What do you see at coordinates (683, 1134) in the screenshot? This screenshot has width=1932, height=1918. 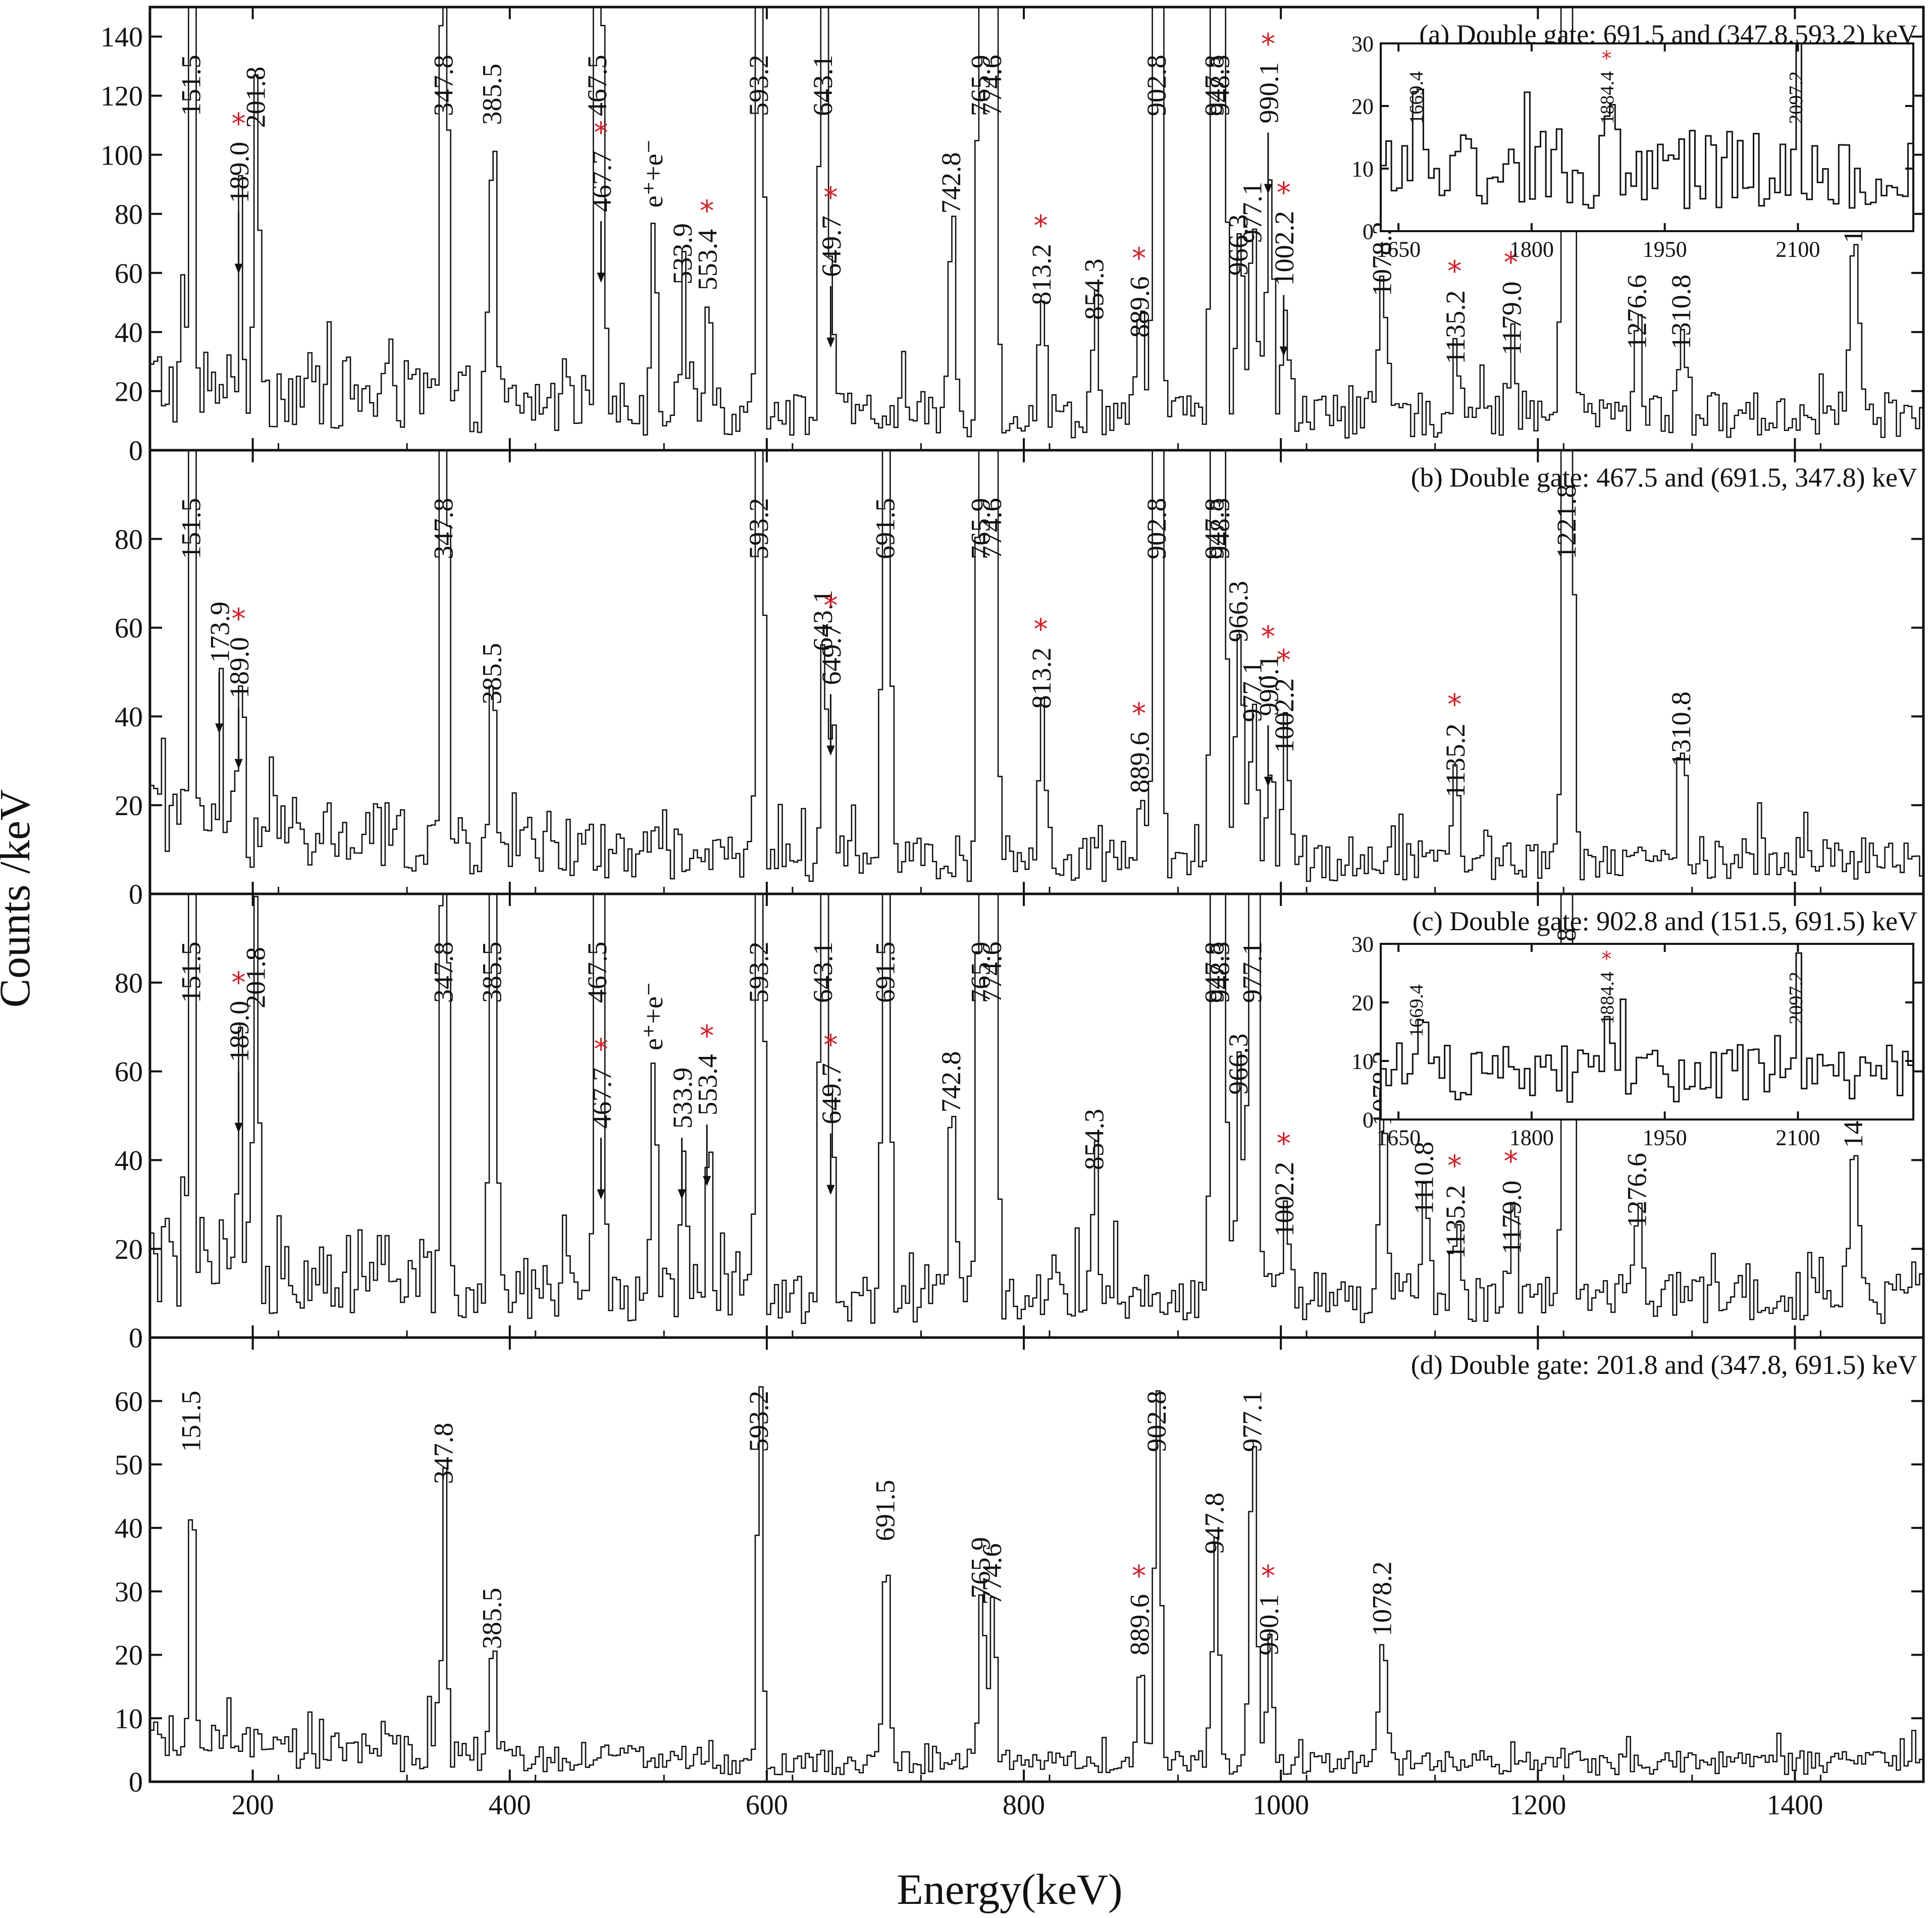 I see `peak-label: 533.9` at bounding box center [683, 1134].